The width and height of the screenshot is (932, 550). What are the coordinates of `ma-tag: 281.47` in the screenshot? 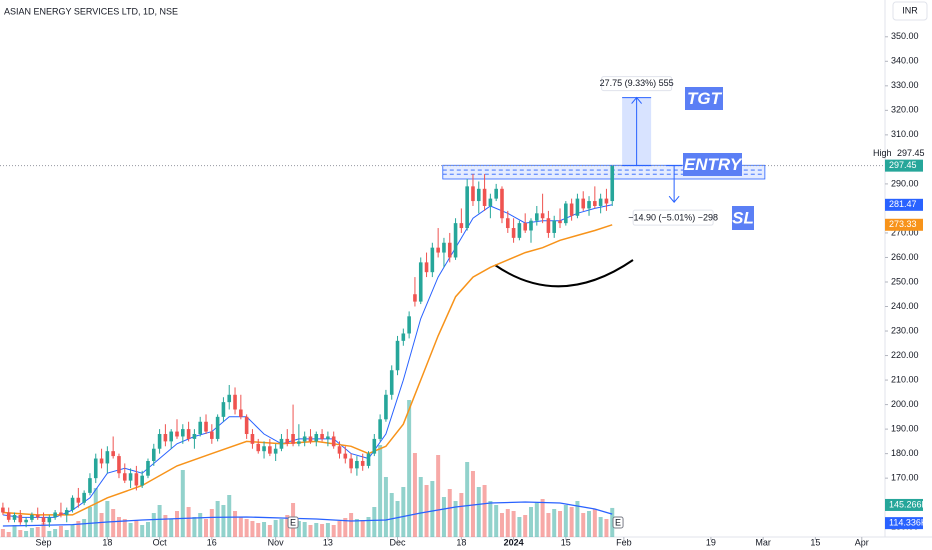 It's located at (903, 204).